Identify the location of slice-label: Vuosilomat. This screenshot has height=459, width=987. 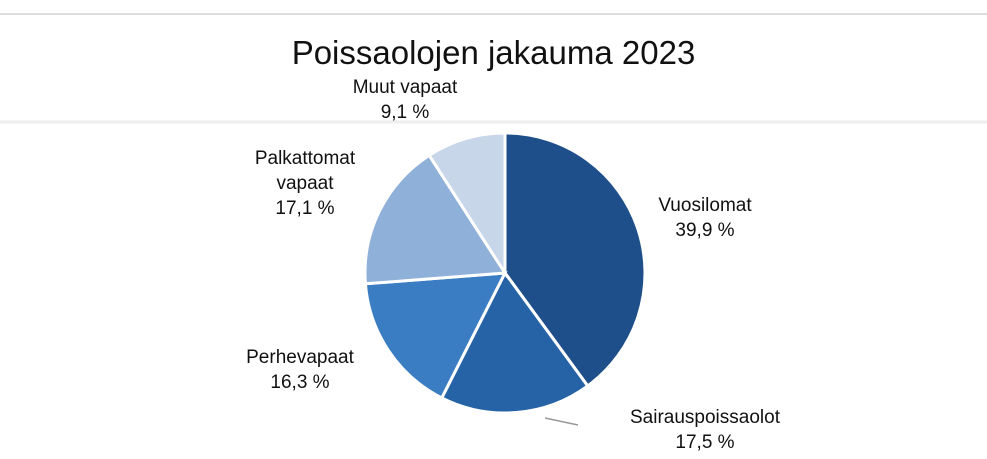
(705, 205).